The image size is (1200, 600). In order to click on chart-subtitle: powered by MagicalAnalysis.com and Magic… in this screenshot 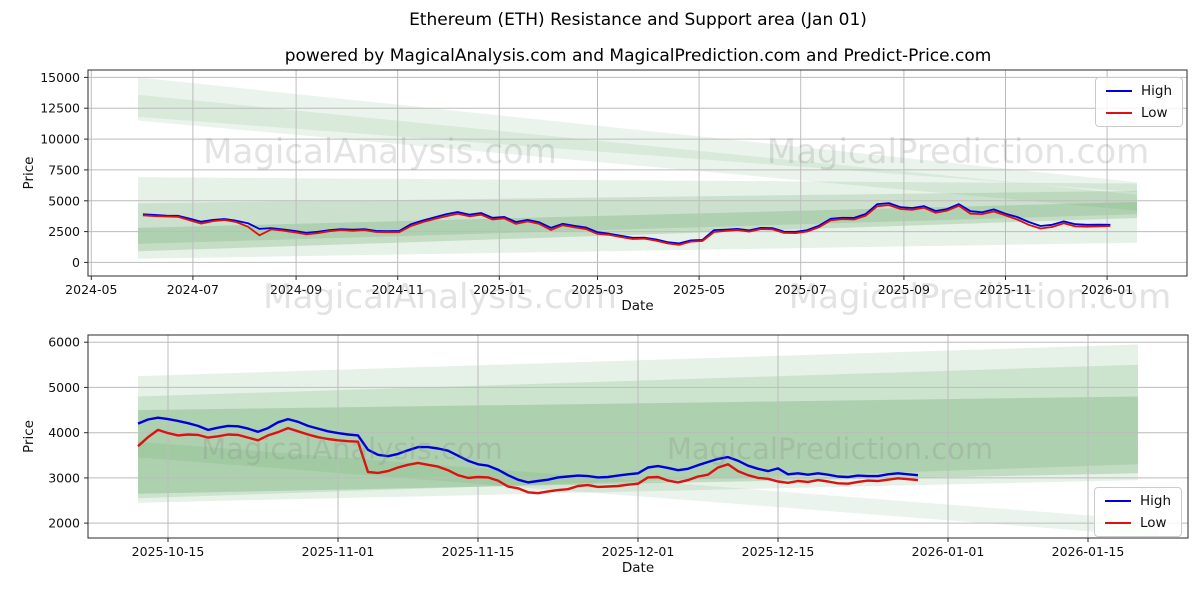, I will do `click(638, 56)`.